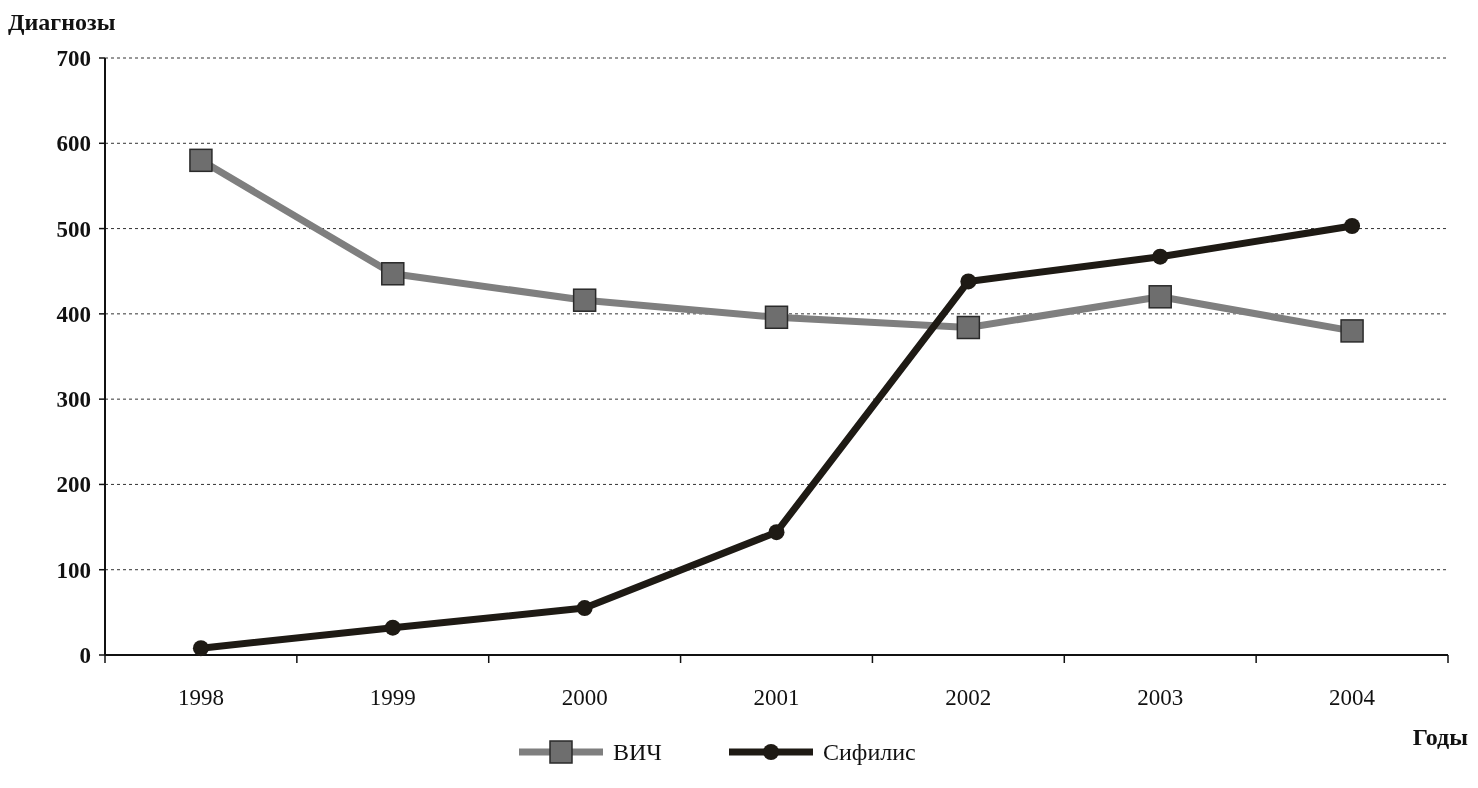 The width and height of the screenshot is (1478, 788). Describe the element at coordinates (62, 22) in the screenshot. I see `y-axis-title: Диагнозы` at that location.